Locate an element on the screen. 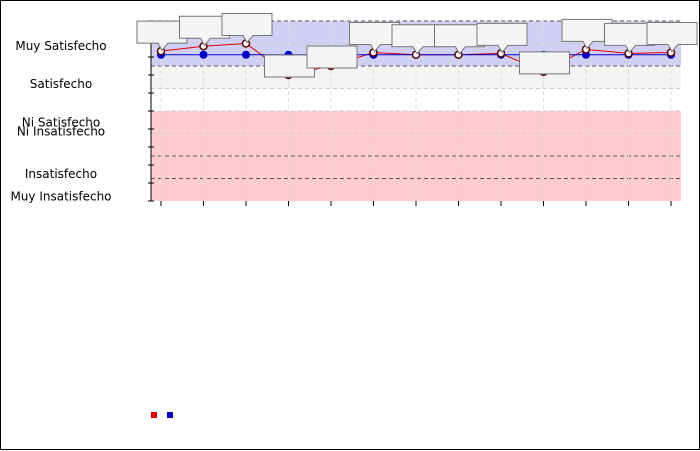  y-tick-label-3: Ni Satisfecho is located at coordinates (61, 122).